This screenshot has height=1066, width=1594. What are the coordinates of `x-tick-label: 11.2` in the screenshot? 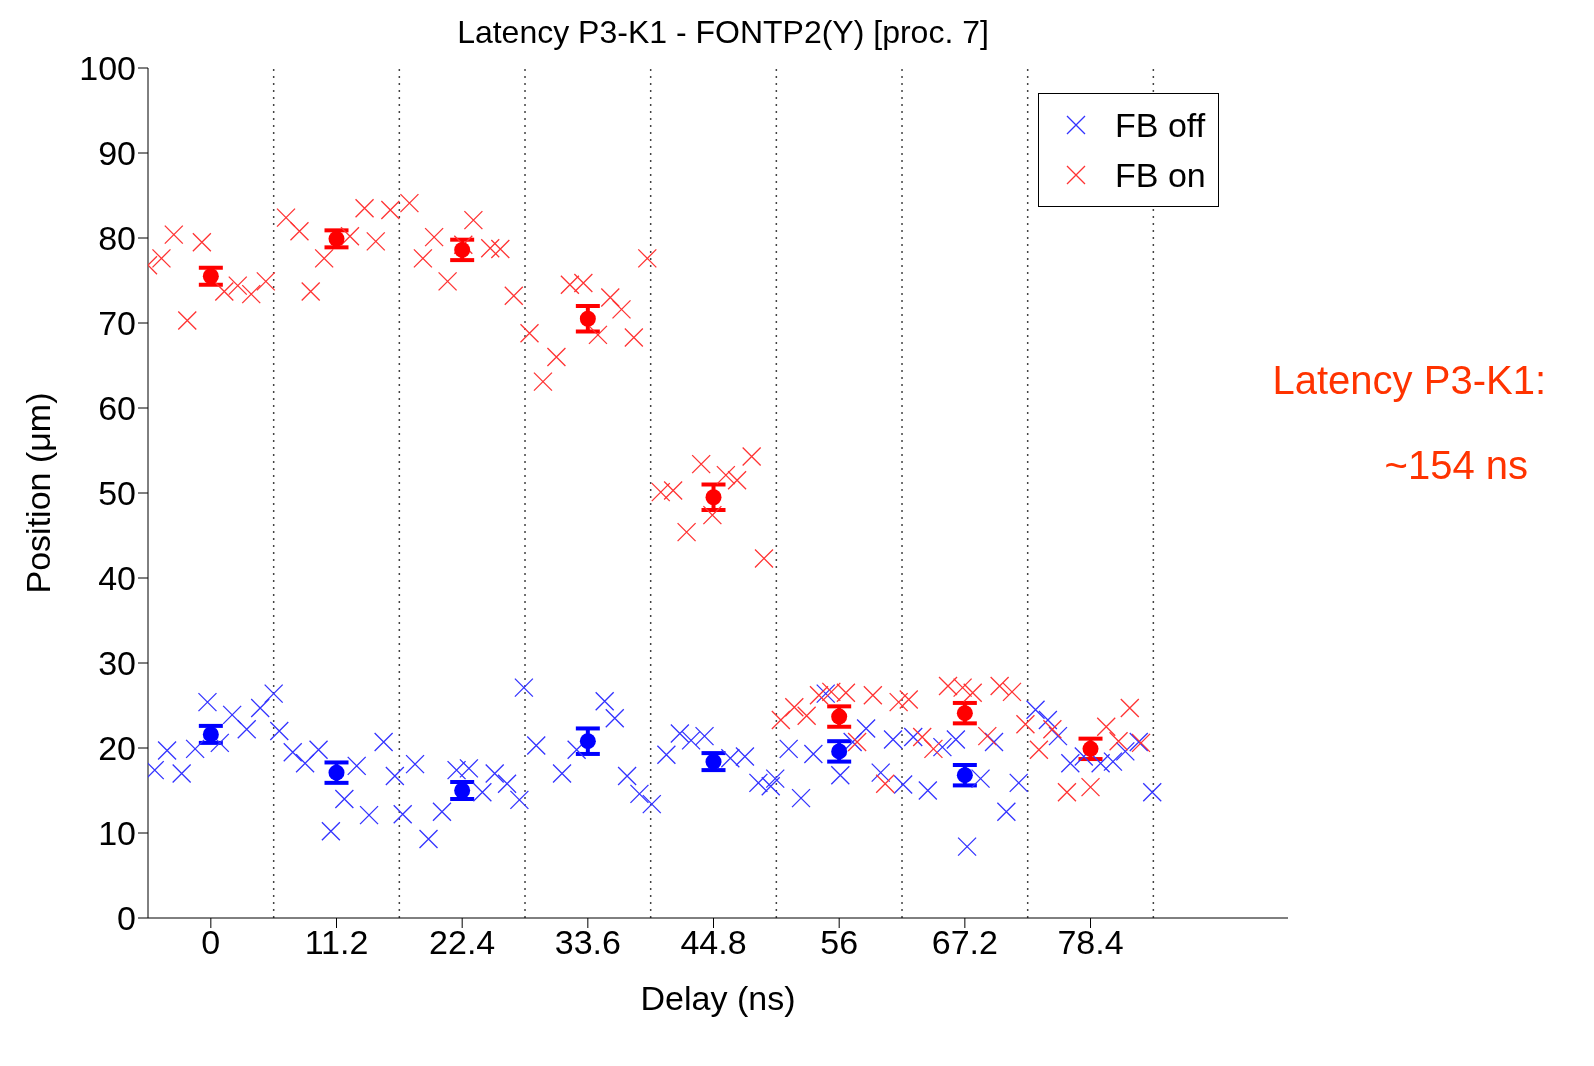 It's located at (336, 942).